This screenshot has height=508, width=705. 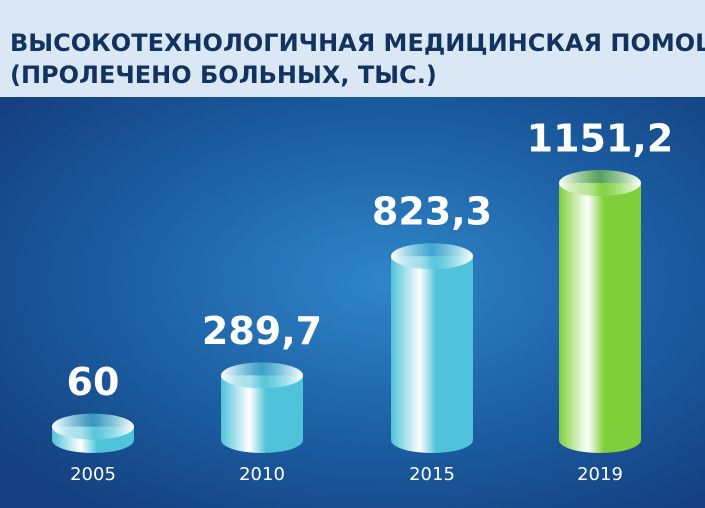 What do you see at coordinates (93, 382) in the screenshot?
I see `value-label: 60` at bounding box center [93, 382].